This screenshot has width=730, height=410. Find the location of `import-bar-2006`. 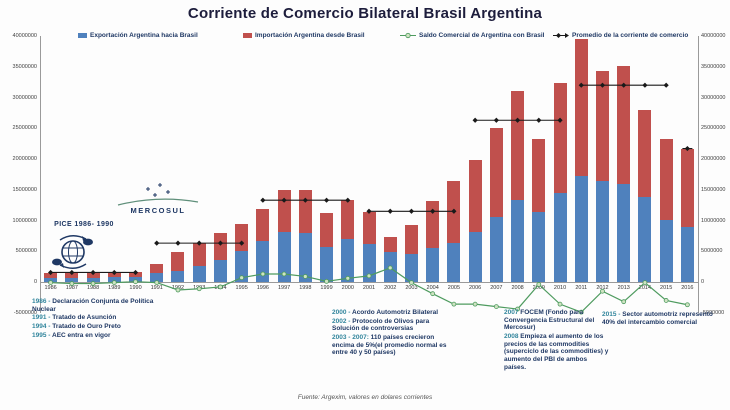

import-bar-2006 is located at coordinates (475, 196).